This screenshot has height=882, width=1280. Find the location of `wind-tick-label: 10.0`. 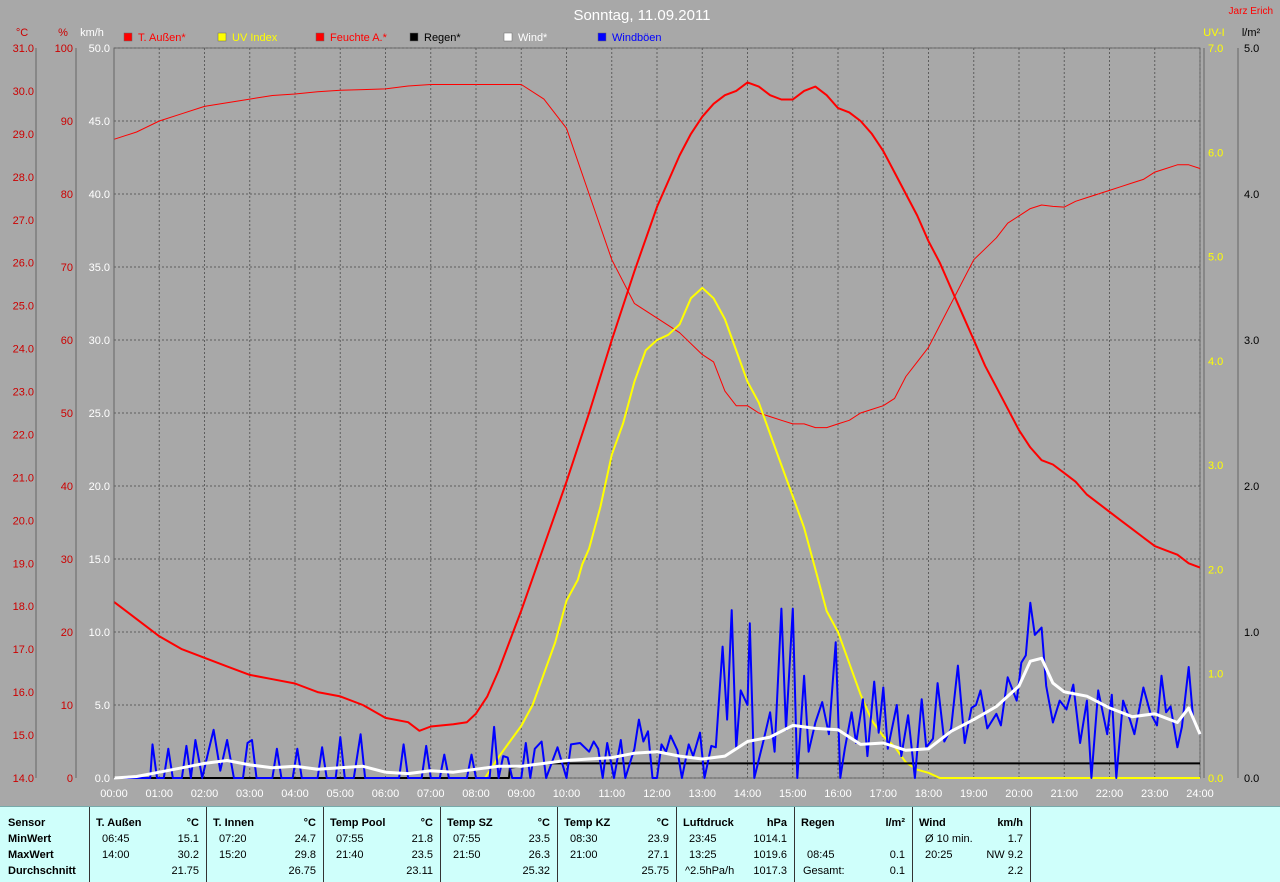

wind-tick-label: 10.0 is located at coordinates (99, 633).